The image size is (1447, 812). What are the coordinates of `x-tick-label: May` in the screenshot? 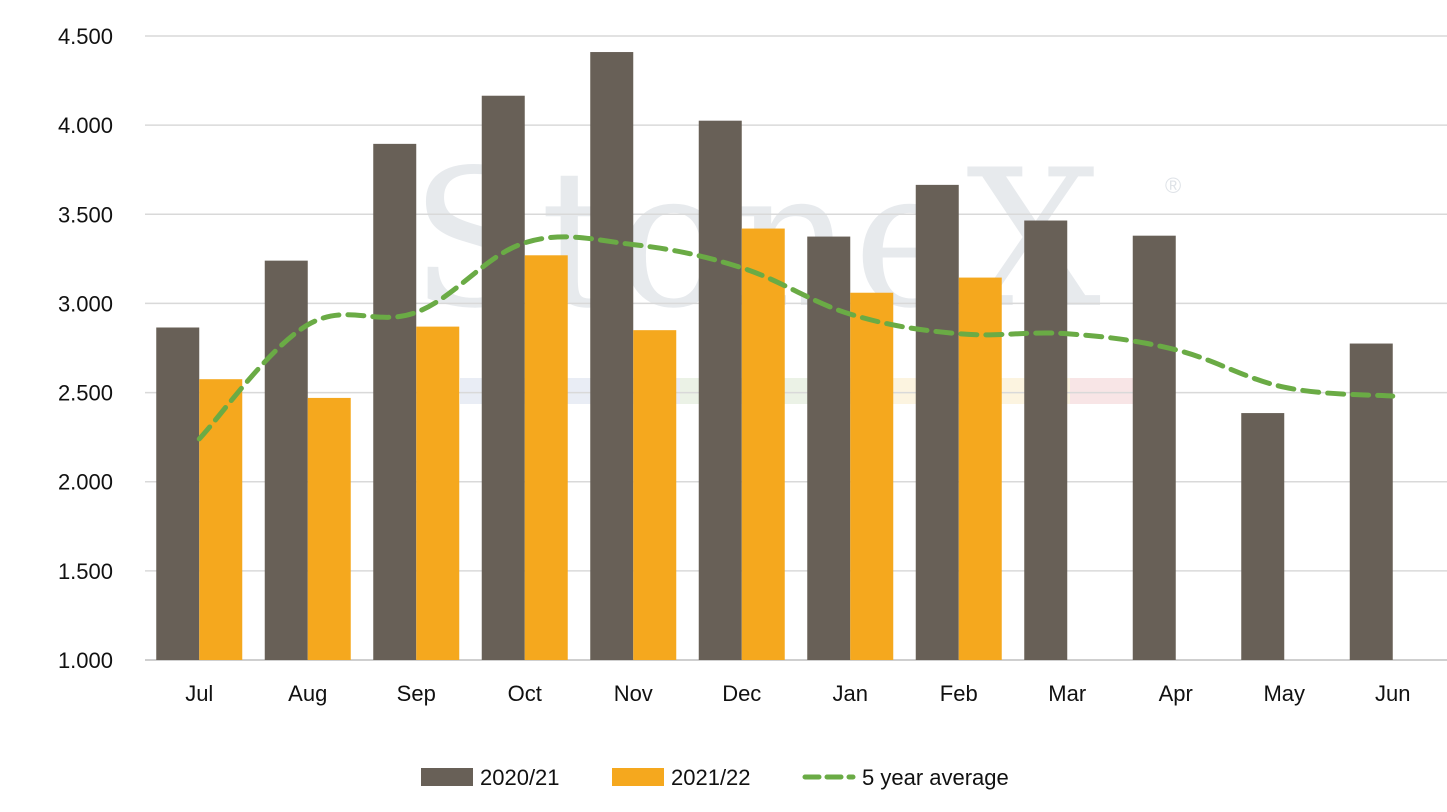 It's located at (1284, 693).